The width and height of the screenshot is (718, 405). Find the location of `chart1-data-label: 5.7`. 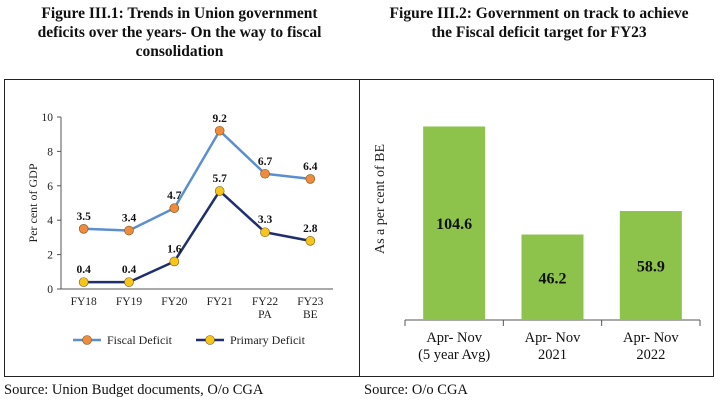

chart1-data-label: 5.7 is located at coordinates (219, 179).